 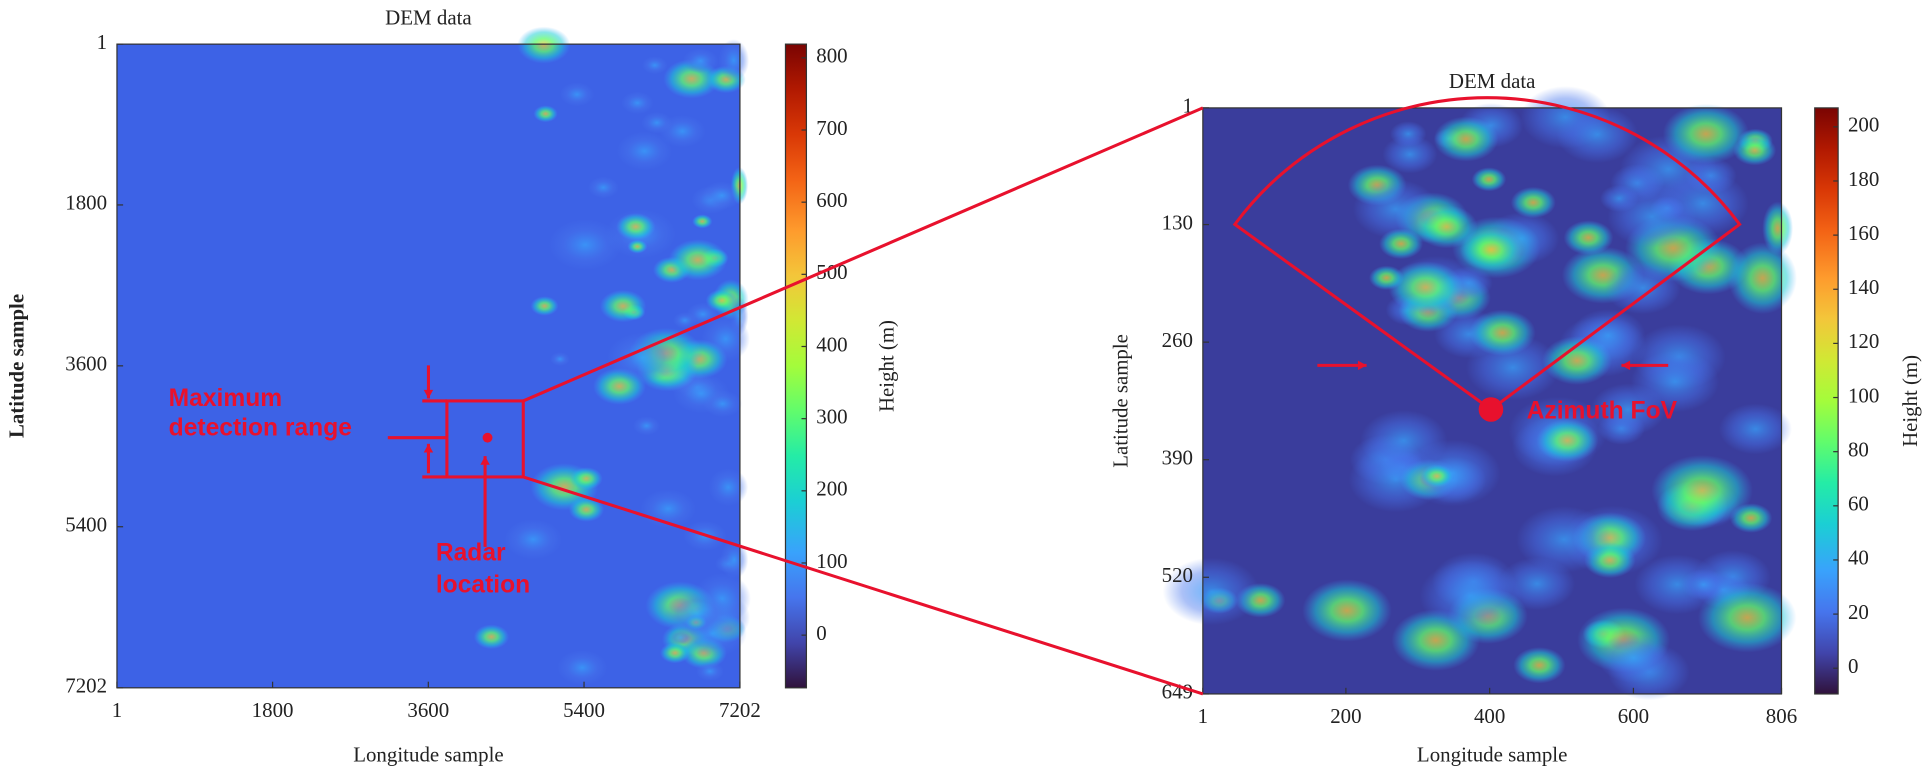 What do you see at coordinates (831, 416) in the screenshot?
I see `colorbar-tick-label: 300` at bounding box center [831, 416].